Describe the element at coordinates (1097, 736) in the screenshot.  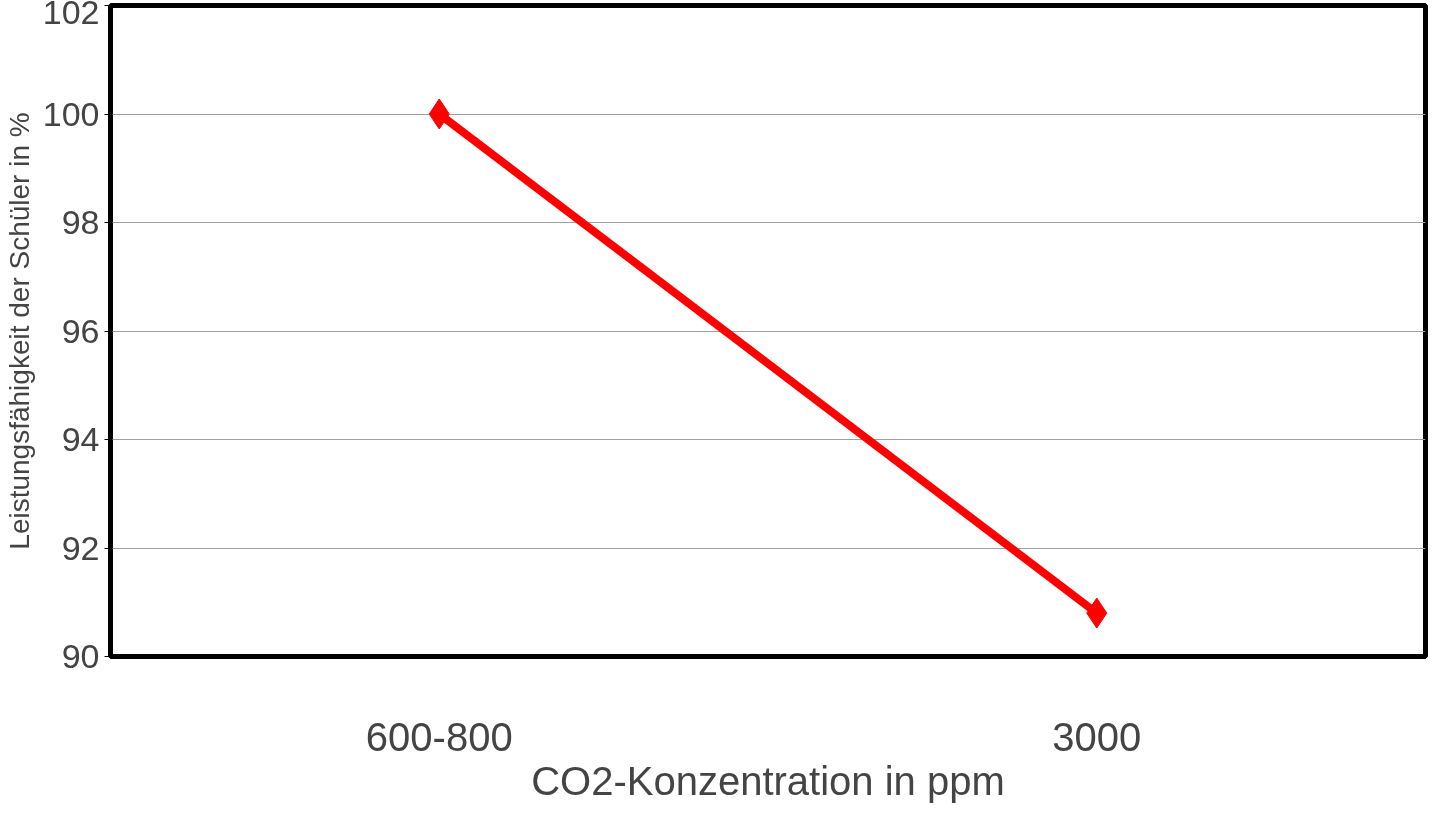
I see `x-tick-label: 3000` at that location.